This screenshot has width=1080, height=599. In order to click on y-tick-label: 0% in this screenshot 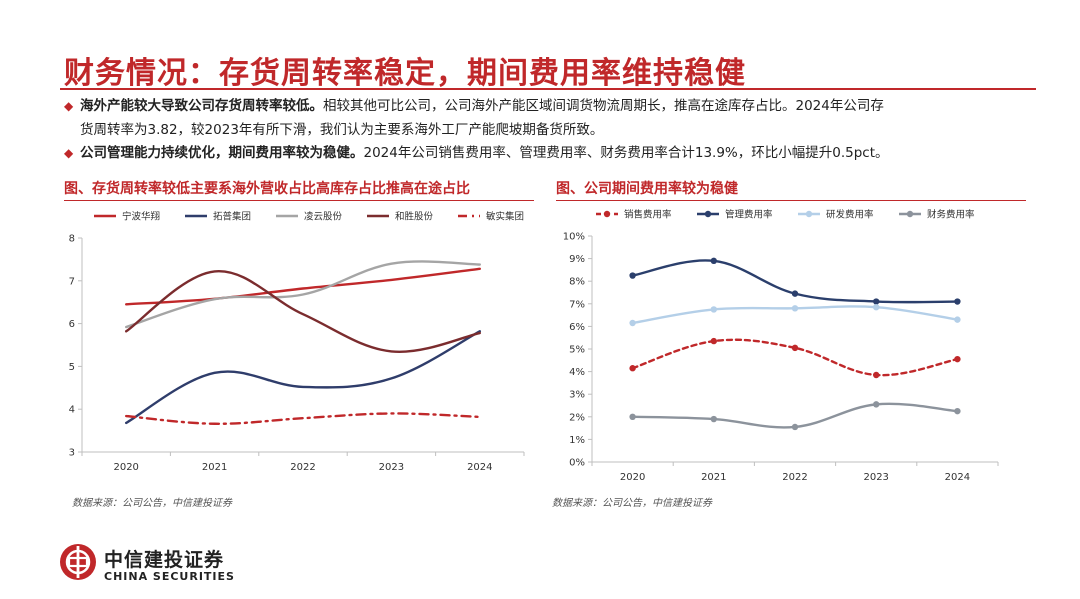, I will do `click(577, 463)`.